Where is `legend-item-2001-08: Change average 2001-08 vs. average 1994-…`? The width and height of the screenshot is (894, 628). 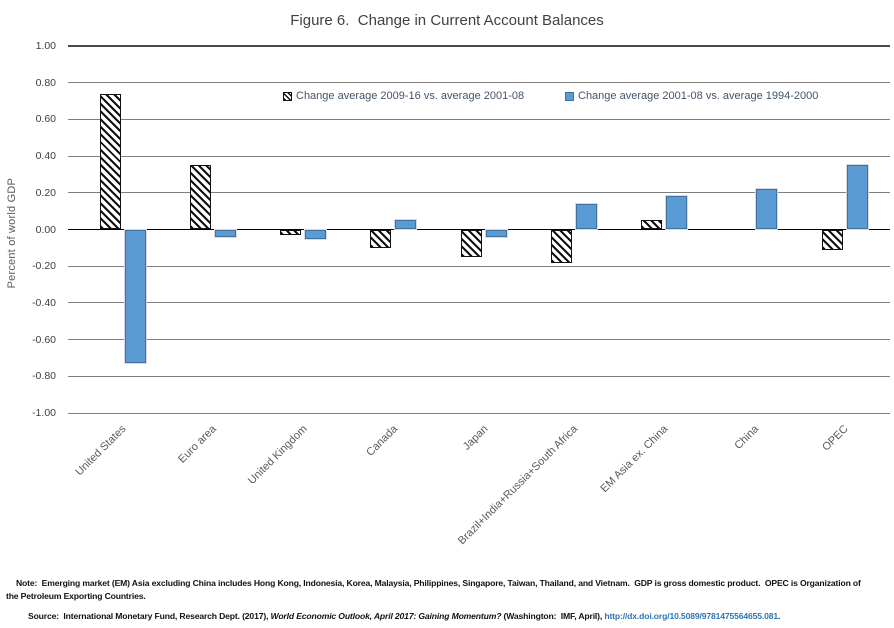 legend-item-2001-08: Change average 2001-08 vs. average 1994-… is located at coordinates (691, 96).